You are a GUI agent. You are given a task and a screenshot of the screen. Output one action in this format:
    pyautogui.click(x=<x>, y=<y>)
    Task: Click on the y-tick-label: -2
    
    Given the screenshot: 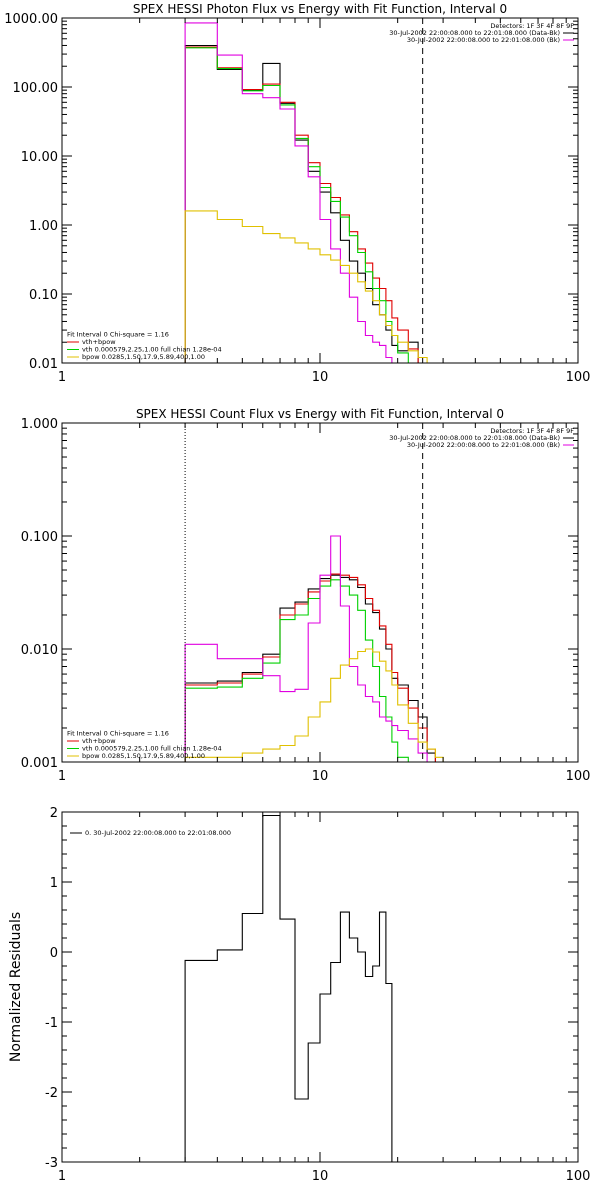 What is the action you would take?
    pyautogui.click(x=51, y=1093)
    